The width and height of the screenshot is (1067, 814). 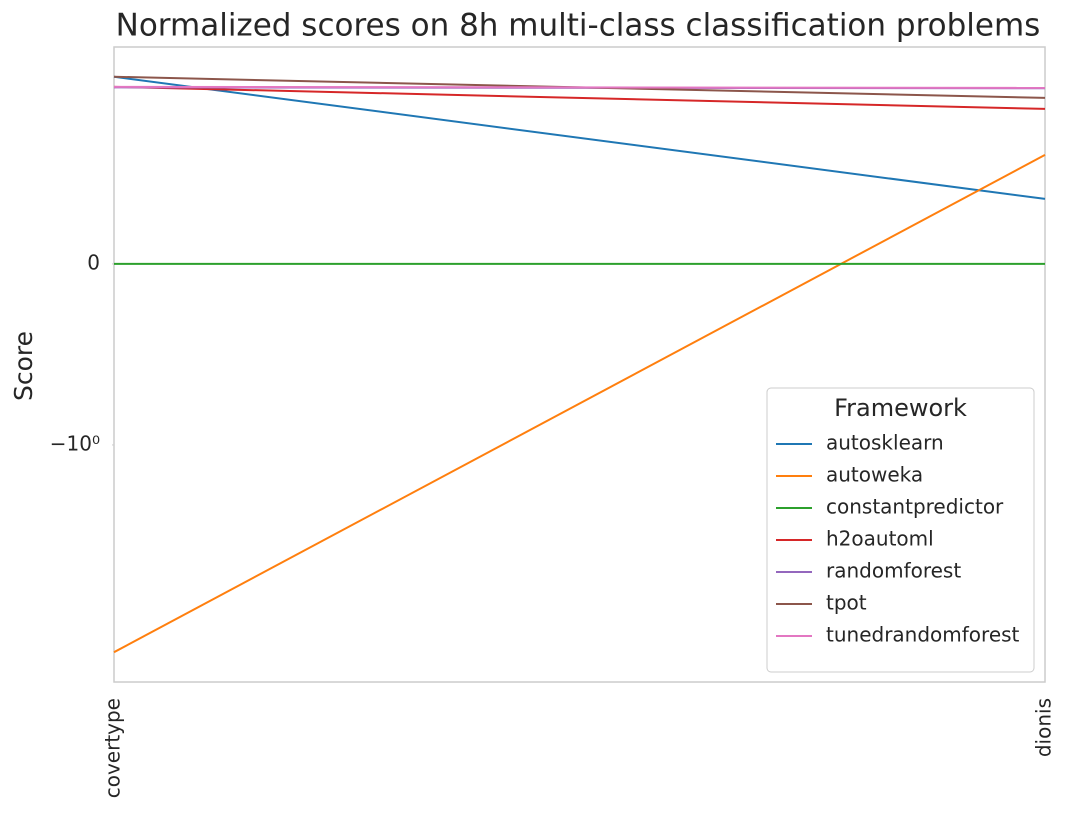 What do you see at coordinates (900, 408) in the screenshot?
I see `legend-title: Framework` at bounding box center [900, 408].